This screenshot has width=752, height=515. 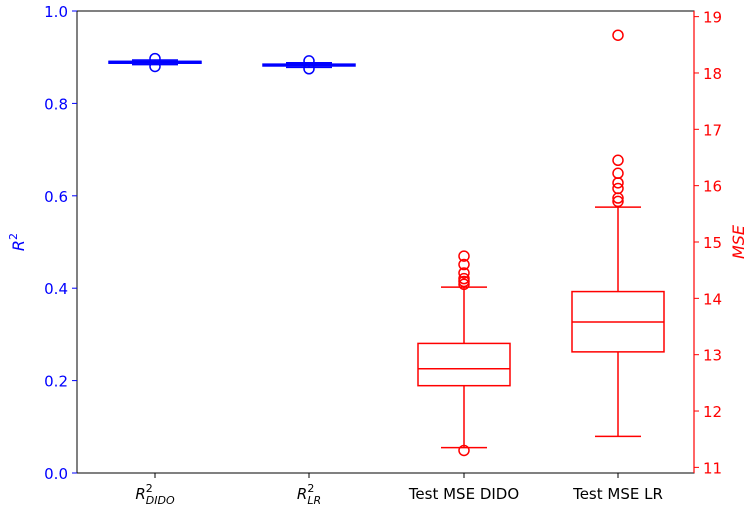 What do you see at coordinates (399, 490) in the screenshot?
I see `x-axis: R2 DIDO R2 LR Test MSE DIDO Test MSE LR` at bounding box center [399, 490].